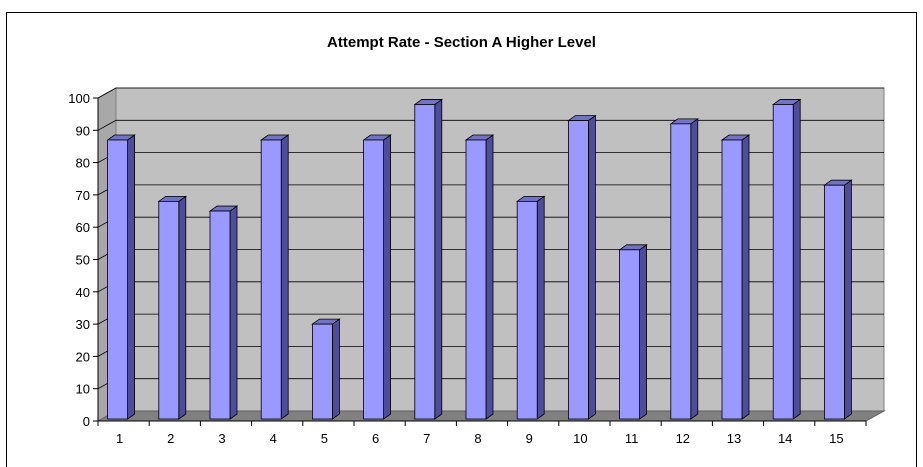  I want to click on y-tick-label: 100, so click(79, 98).